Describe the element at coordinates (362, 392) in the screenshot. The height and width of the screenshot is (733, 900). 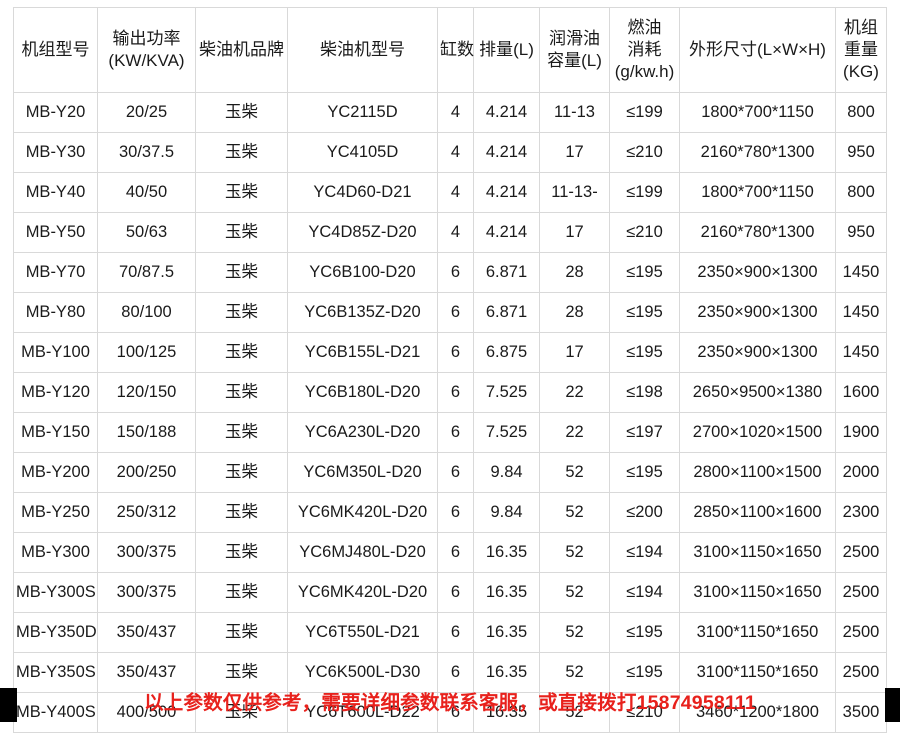
I see `cell-engine: YC6B180L-D20` at that location.